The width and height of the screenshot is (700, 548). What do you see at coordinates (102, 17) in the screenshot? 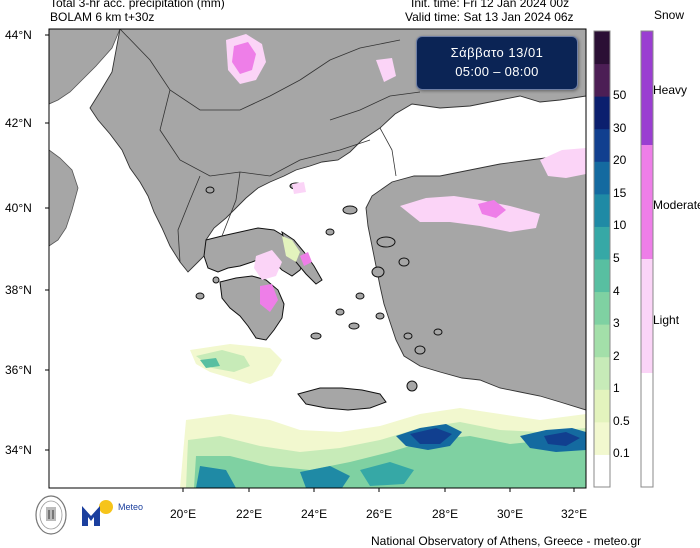
I see `model-label: BOLAM 6 km t+30z` at bounding box center [102, 17].